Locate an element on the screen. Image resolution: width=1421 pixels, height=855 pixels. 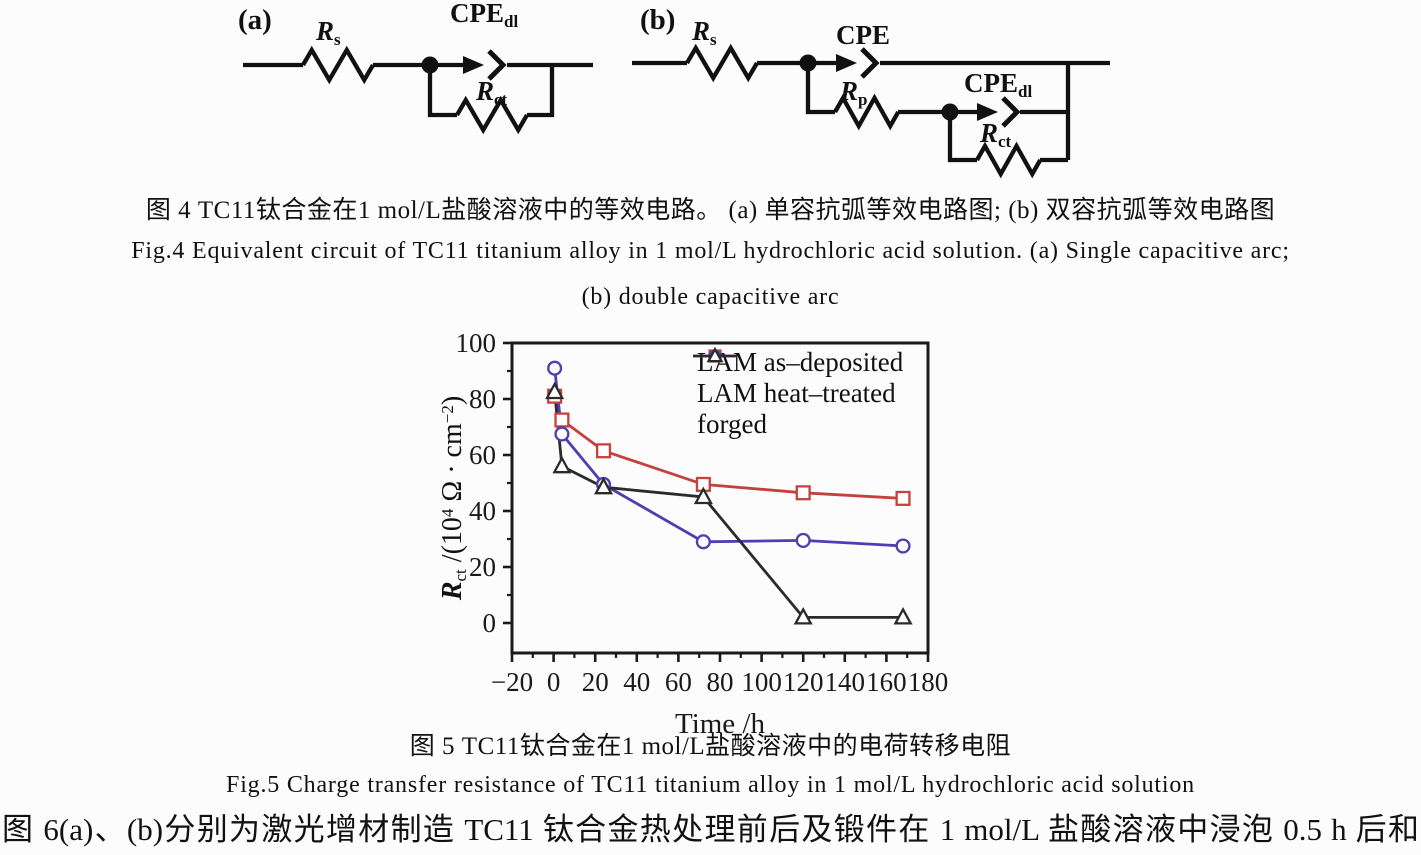
cpe-arrowhead-b is located at coordinates (846, 63).